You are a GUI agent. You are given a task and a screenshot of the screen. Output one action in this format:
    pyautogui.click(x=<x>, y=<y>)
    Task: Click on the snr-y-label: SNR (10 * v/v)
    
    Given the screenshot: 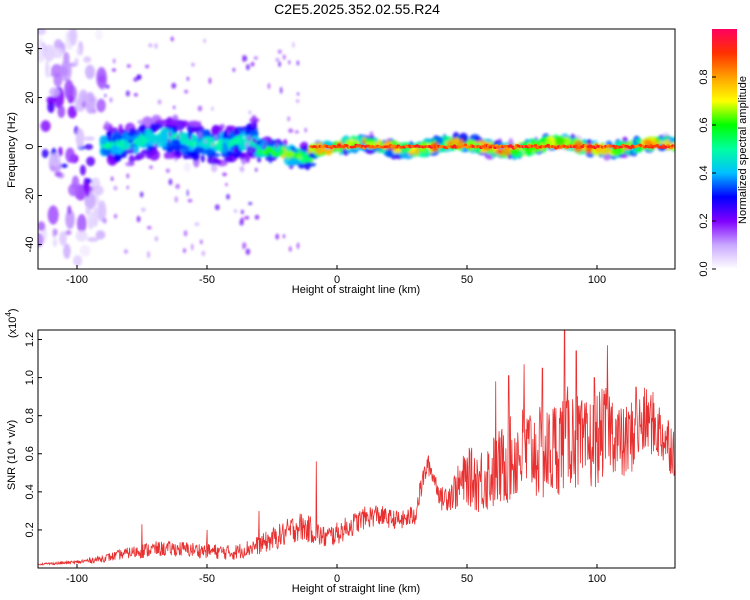 What is the action you would take?
    pyautogui.click(x=12, y=455)
    